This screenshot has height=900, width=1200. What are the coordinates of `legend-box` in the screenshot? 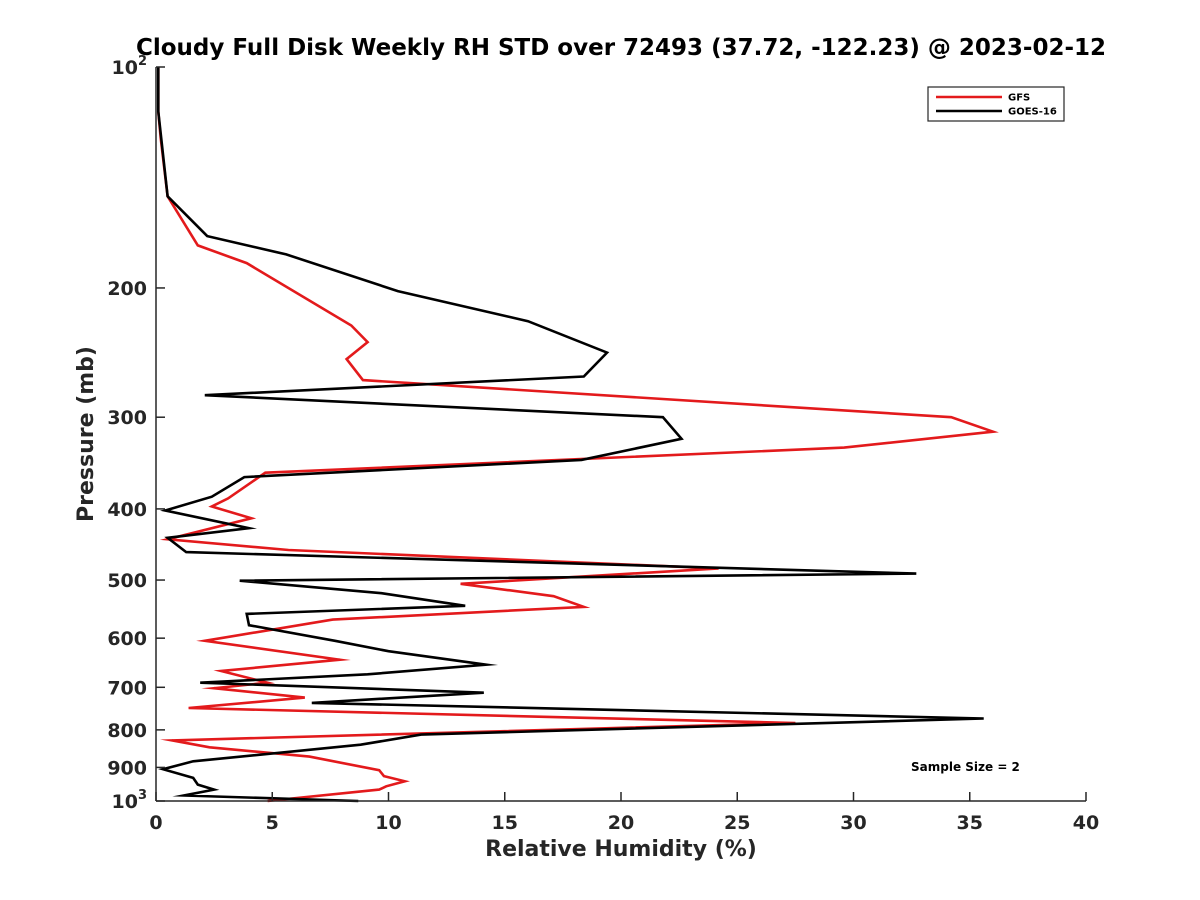 It's located at (996, 104).